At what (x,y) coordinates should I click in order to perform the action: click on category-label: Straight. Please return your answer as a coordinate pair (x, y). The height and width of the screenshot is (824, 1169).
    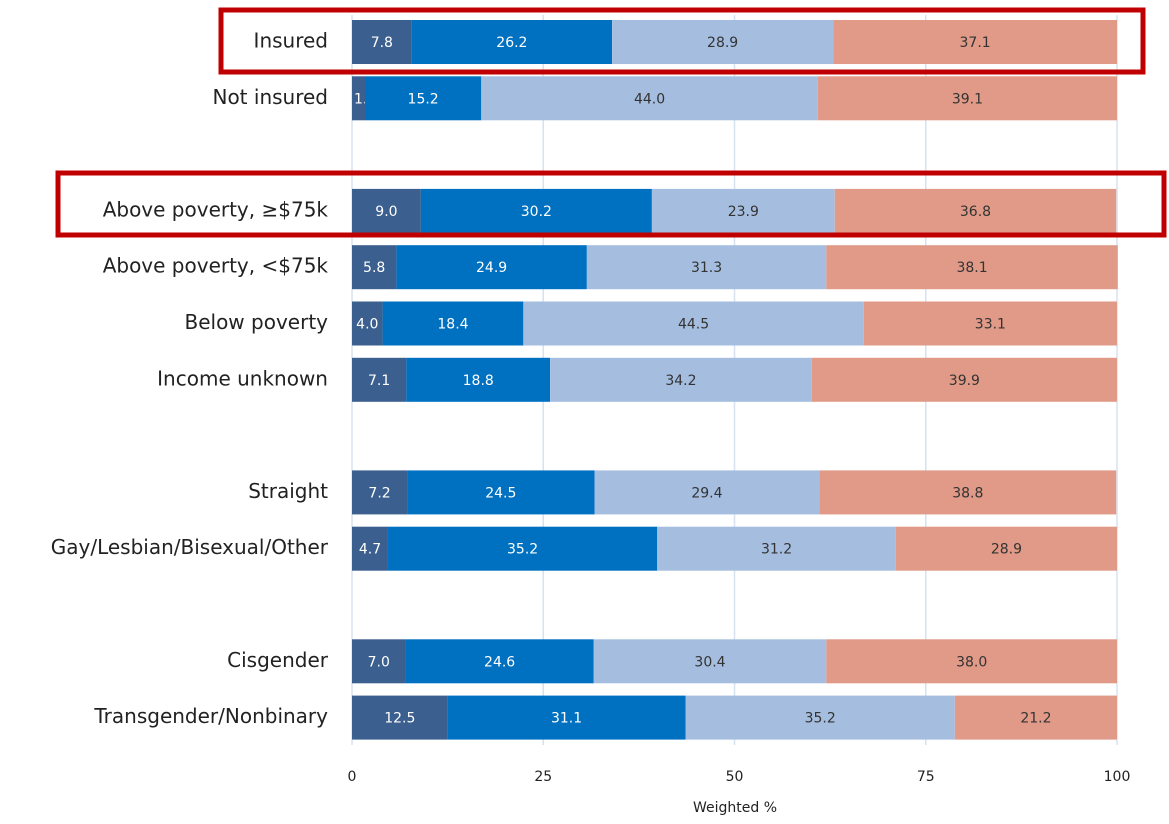
    Looking at the image, I should click on (288, 491).